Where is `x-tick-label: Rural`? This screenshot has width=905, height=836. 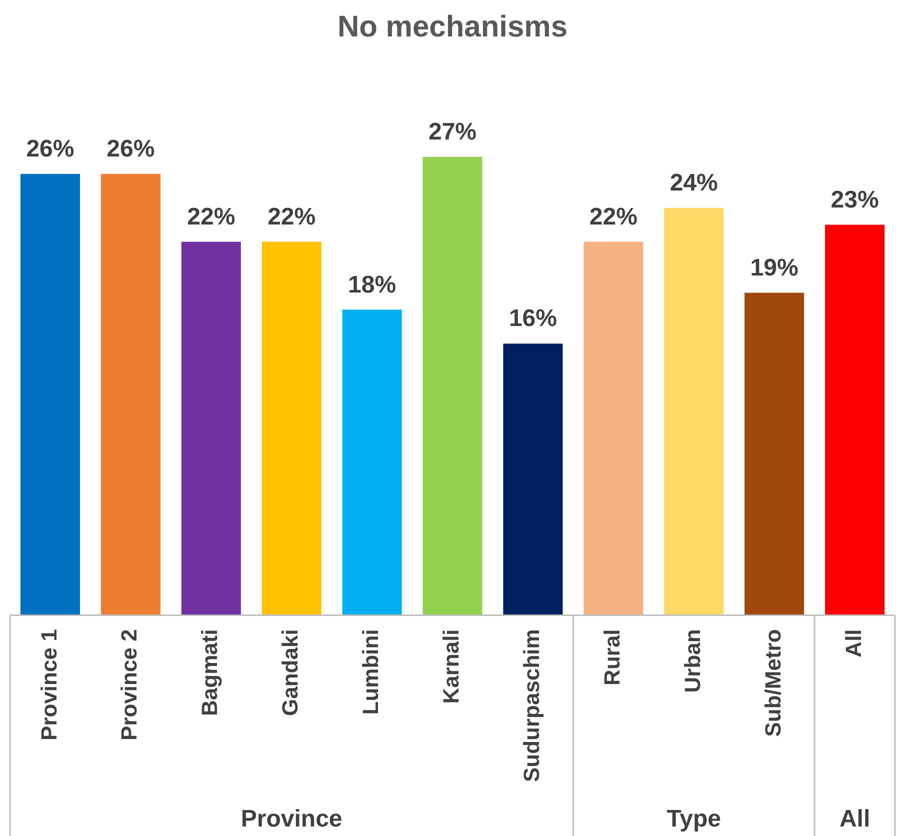
x-tick-label: Rural is located at coordinates (611, 657).